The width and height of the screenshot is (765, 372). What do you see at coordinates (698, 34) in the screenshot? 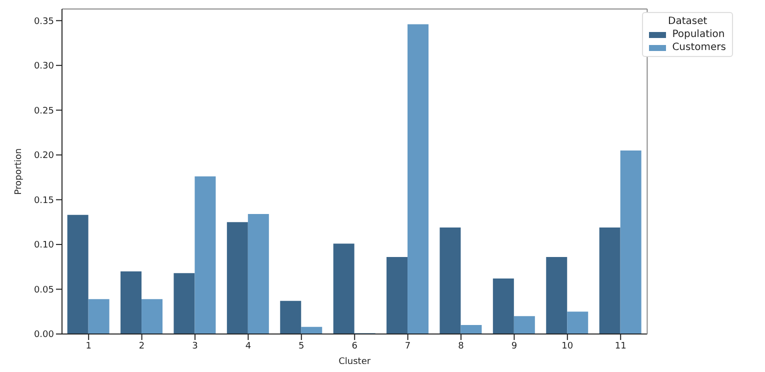
I see `legend-label: Population` at bounding box center [698, 34].